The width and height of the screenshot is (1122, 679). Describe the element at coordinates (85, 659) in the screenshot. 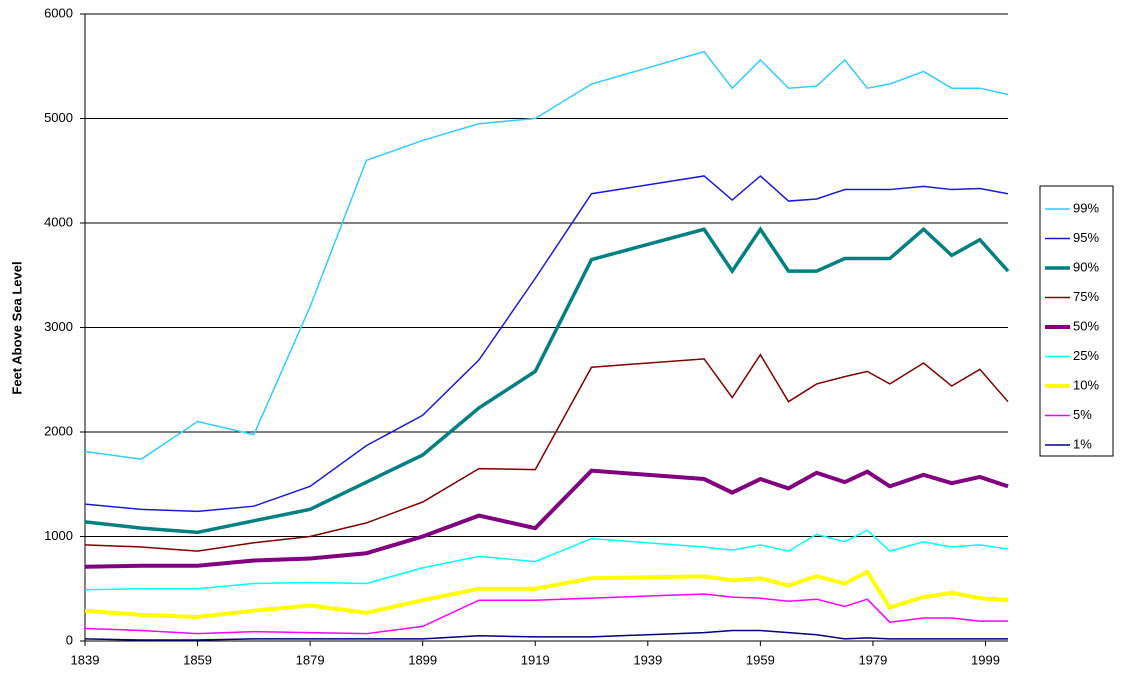

I see `x-tick-label: 1839` at that location.